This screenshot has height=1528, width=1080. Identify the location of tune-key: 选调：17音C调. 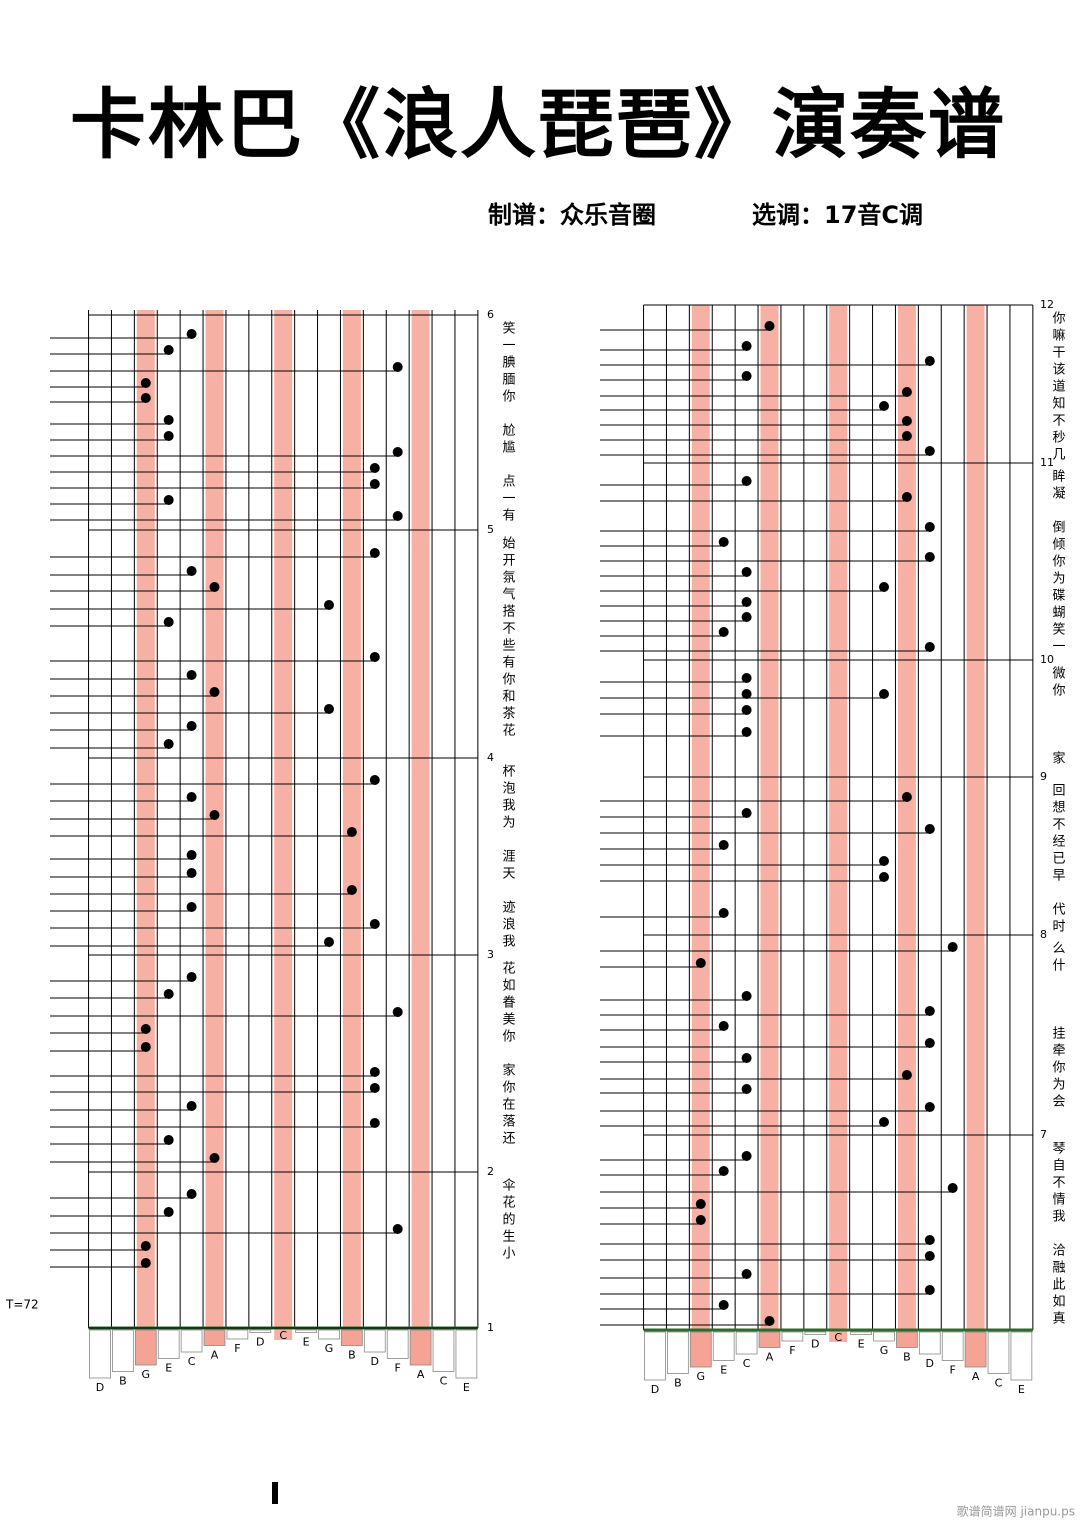
(837, 215).